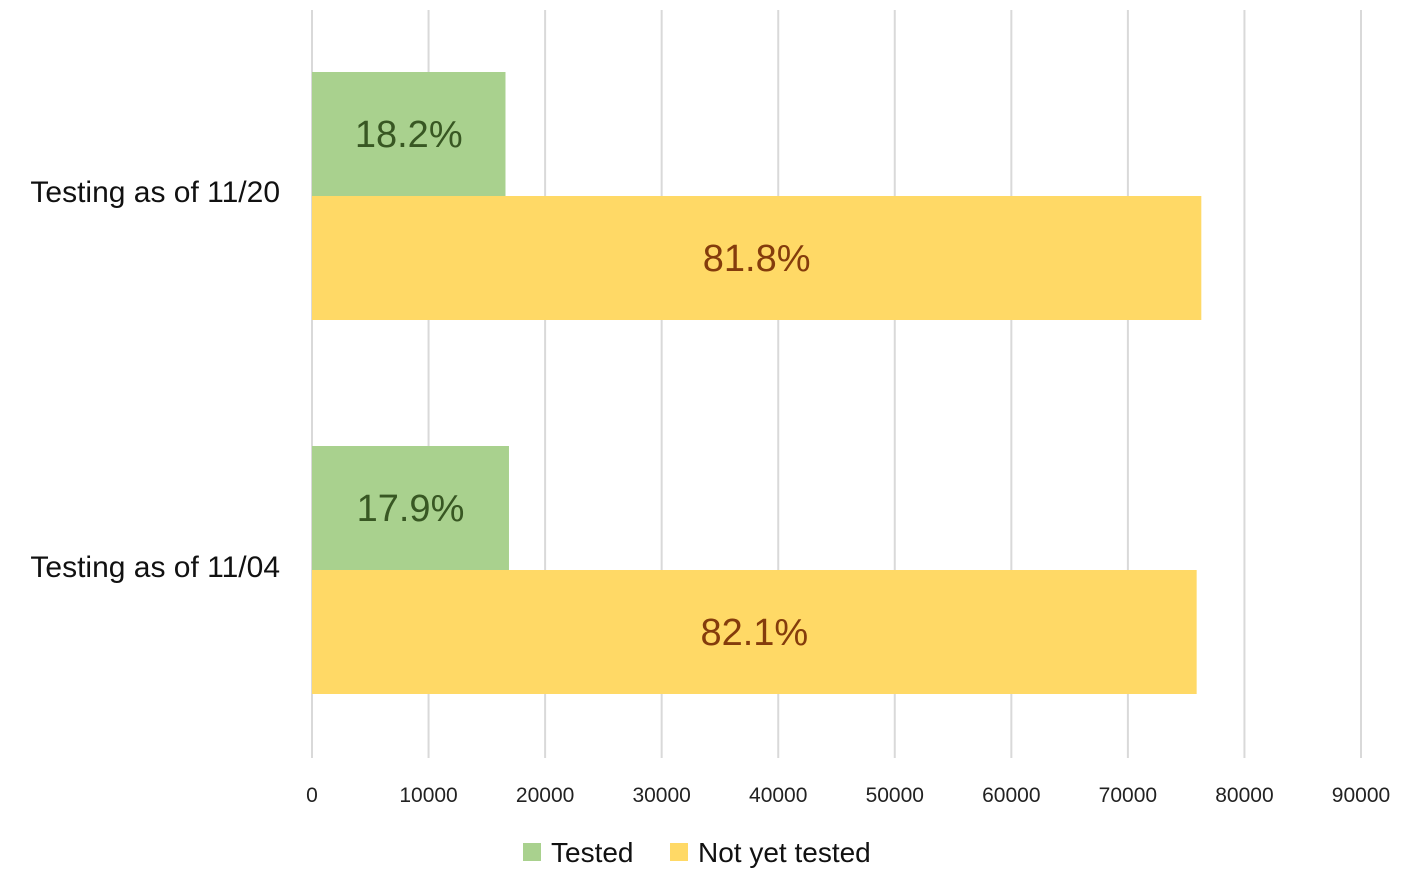 The height and width of the screenshot is (873, 1412). Describe the element at coordinates (784, 852) in the screenshot. I see `legend-label: Not yet tested` at that location.